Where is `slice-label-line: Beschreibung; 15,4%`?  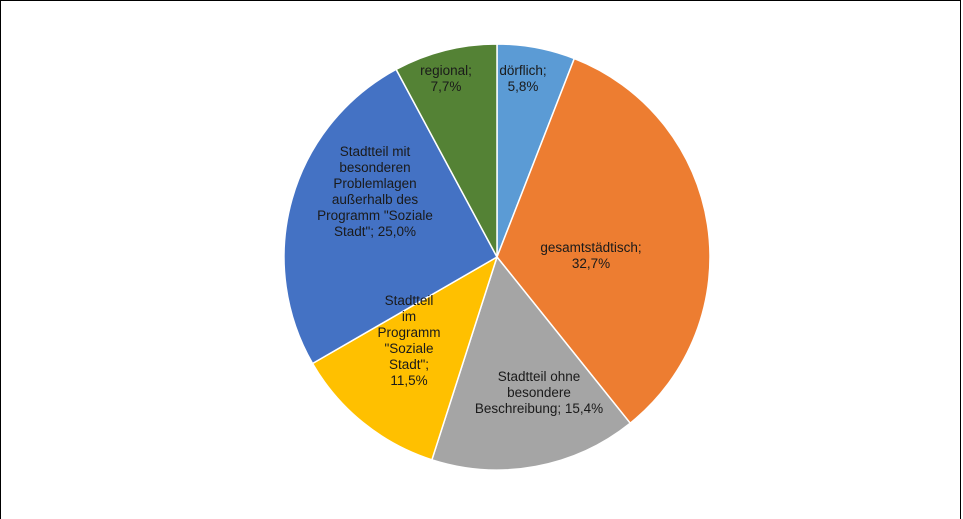 slice-label-line: Beschreibung; 15,4% is located at coordinates (539, 408).